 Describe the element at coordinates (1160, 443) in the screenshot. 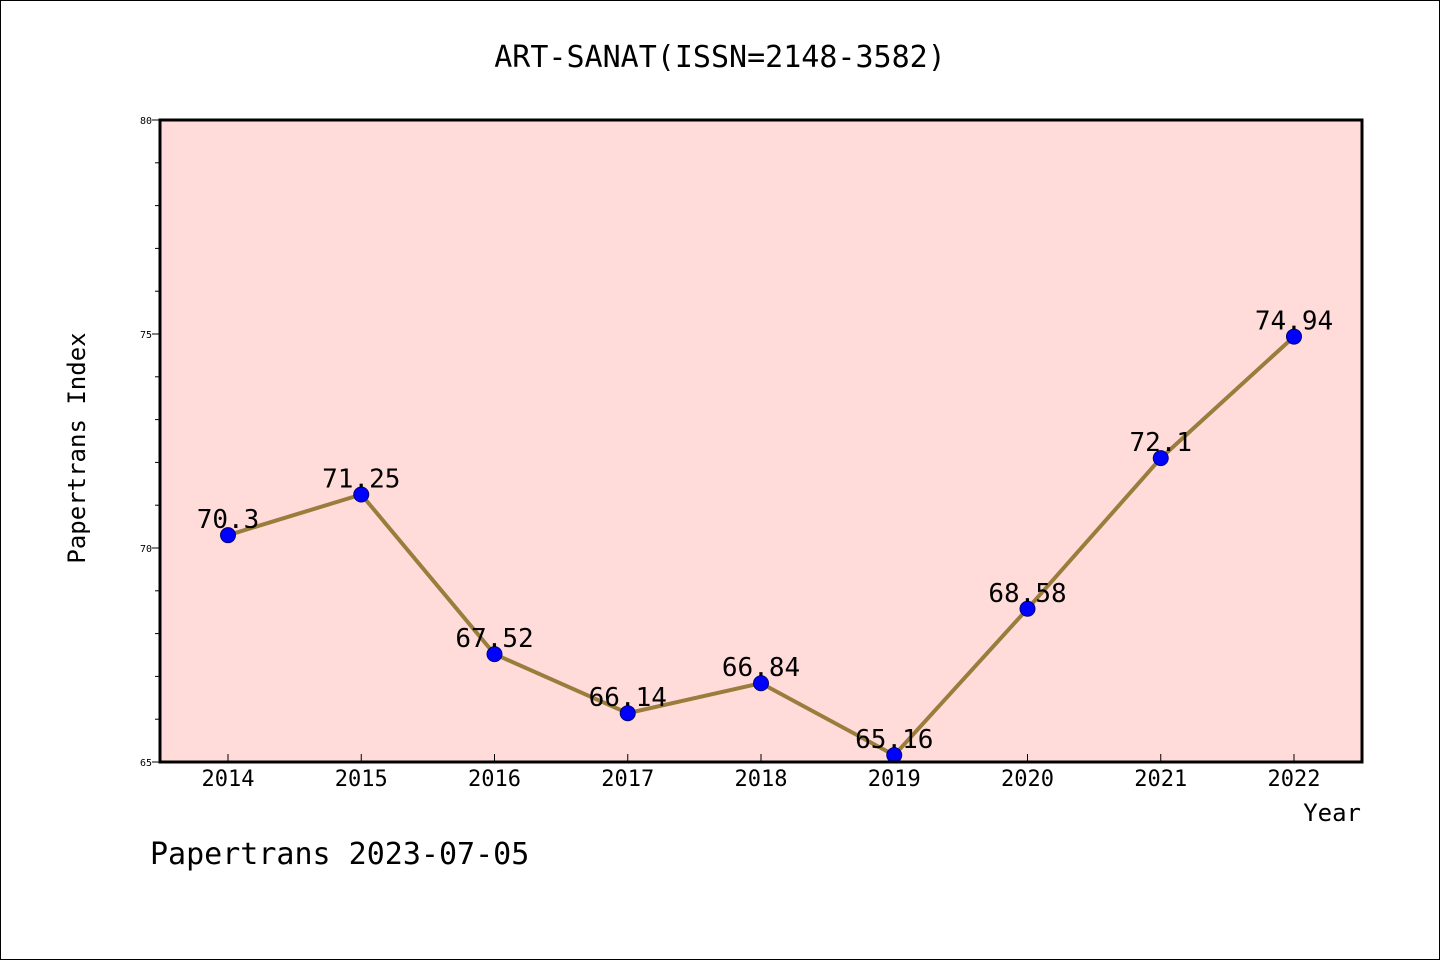

I see `data-label: 72.1` at that location.